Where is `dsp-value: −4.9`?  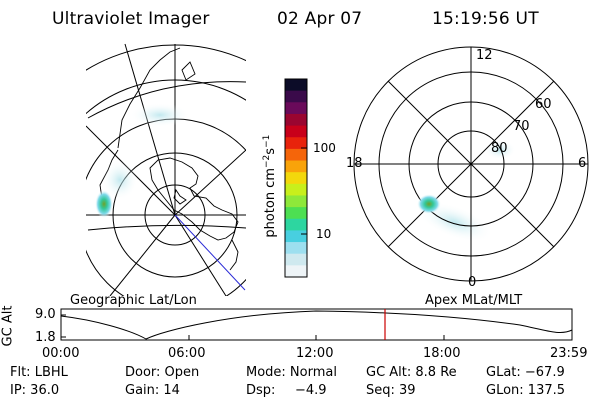
dsp-value: −4.9 is located at coordinates (311, 390).